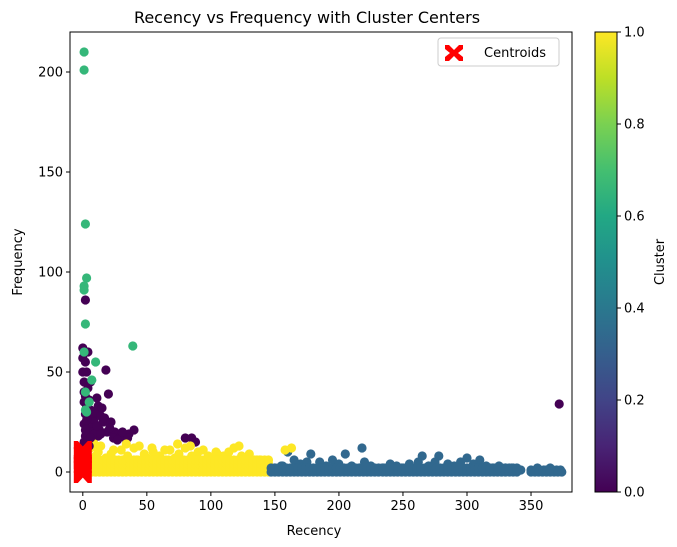 This screenshot has width=677, height=547. I want to click on legend-centroid-marker-icon, so click(454, 53).